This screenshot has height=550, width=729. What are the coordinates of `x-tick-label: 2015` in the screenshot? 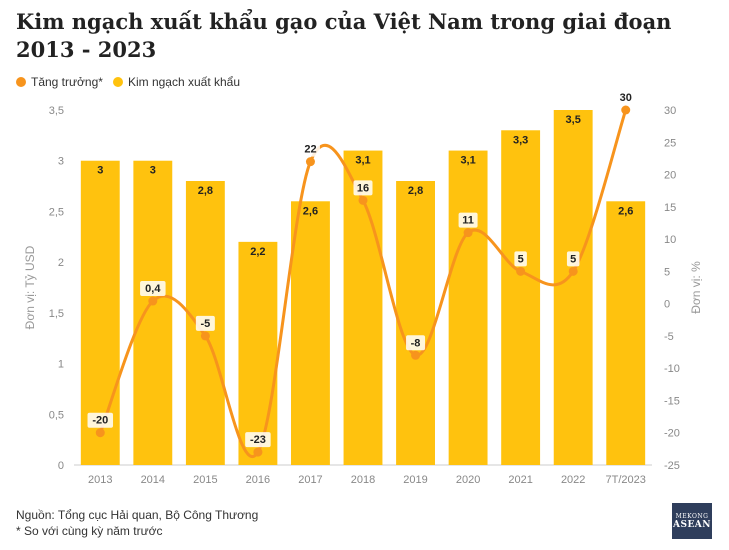 It's located at (205, 480).